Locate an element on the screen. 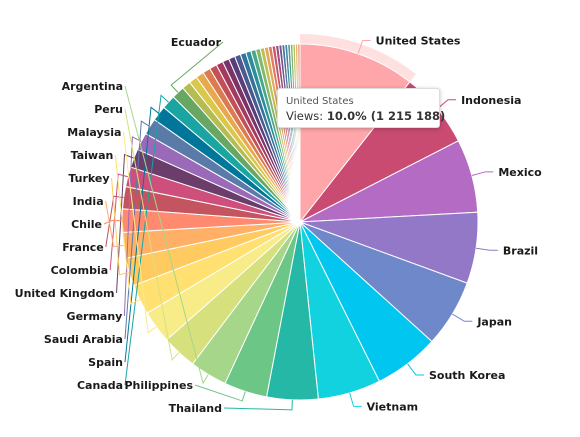 The image size is (580, 437). connector-turkey is located at coordinates (120, 226).